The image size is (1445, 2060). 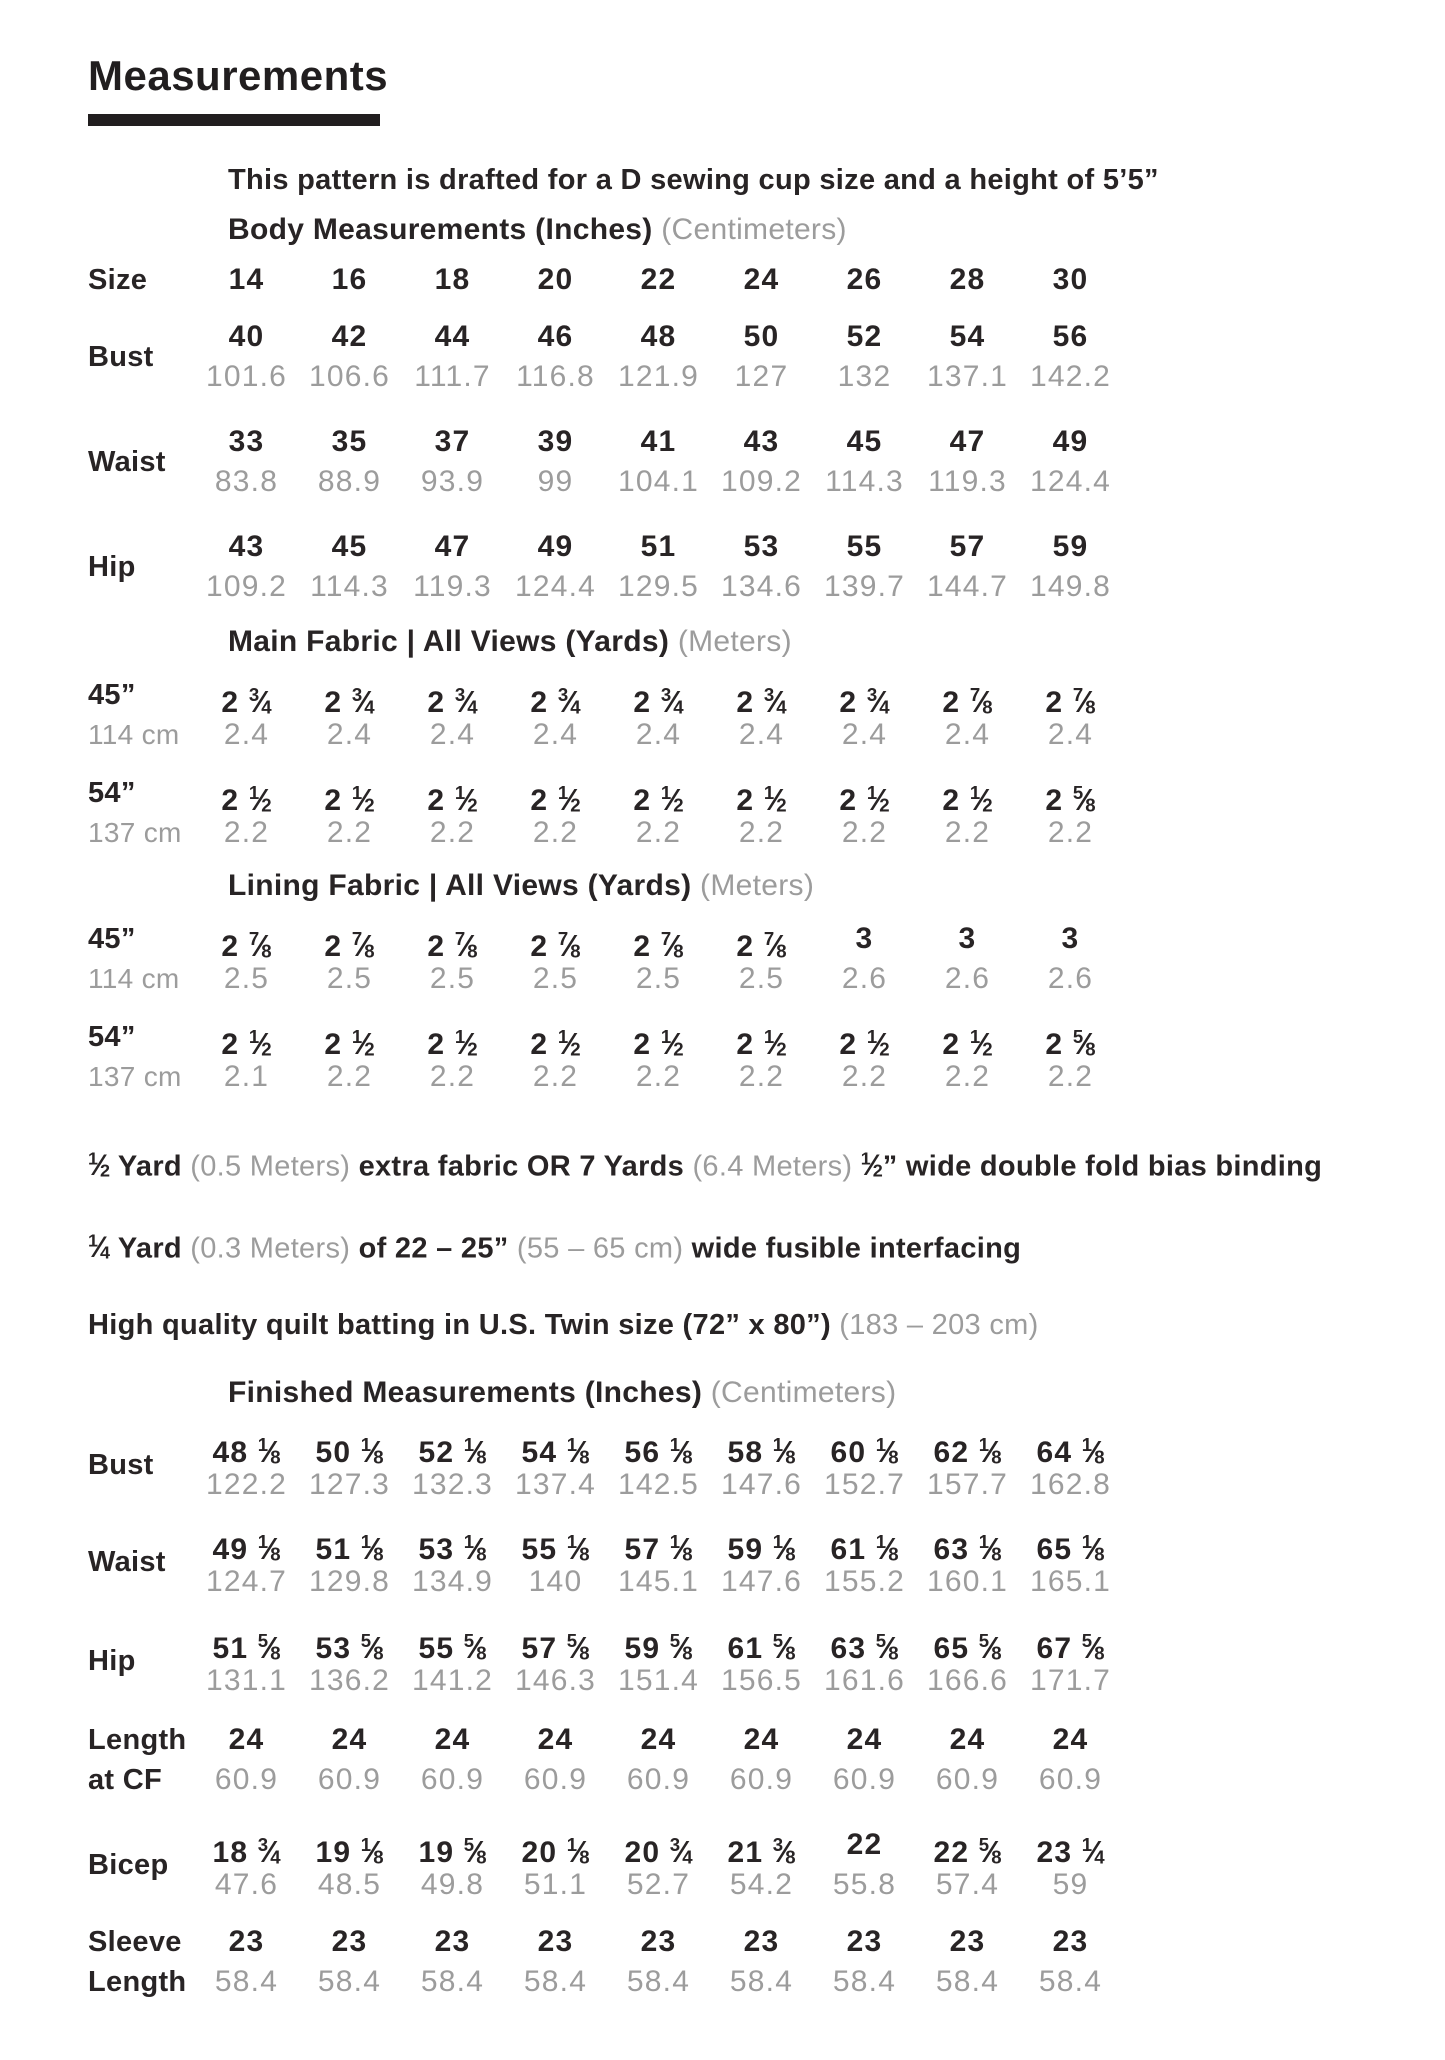 What do you see at coordinates (141, 567) in the screenshot?
I see `measurement-label: Hip` at bounding box center [141, 567].